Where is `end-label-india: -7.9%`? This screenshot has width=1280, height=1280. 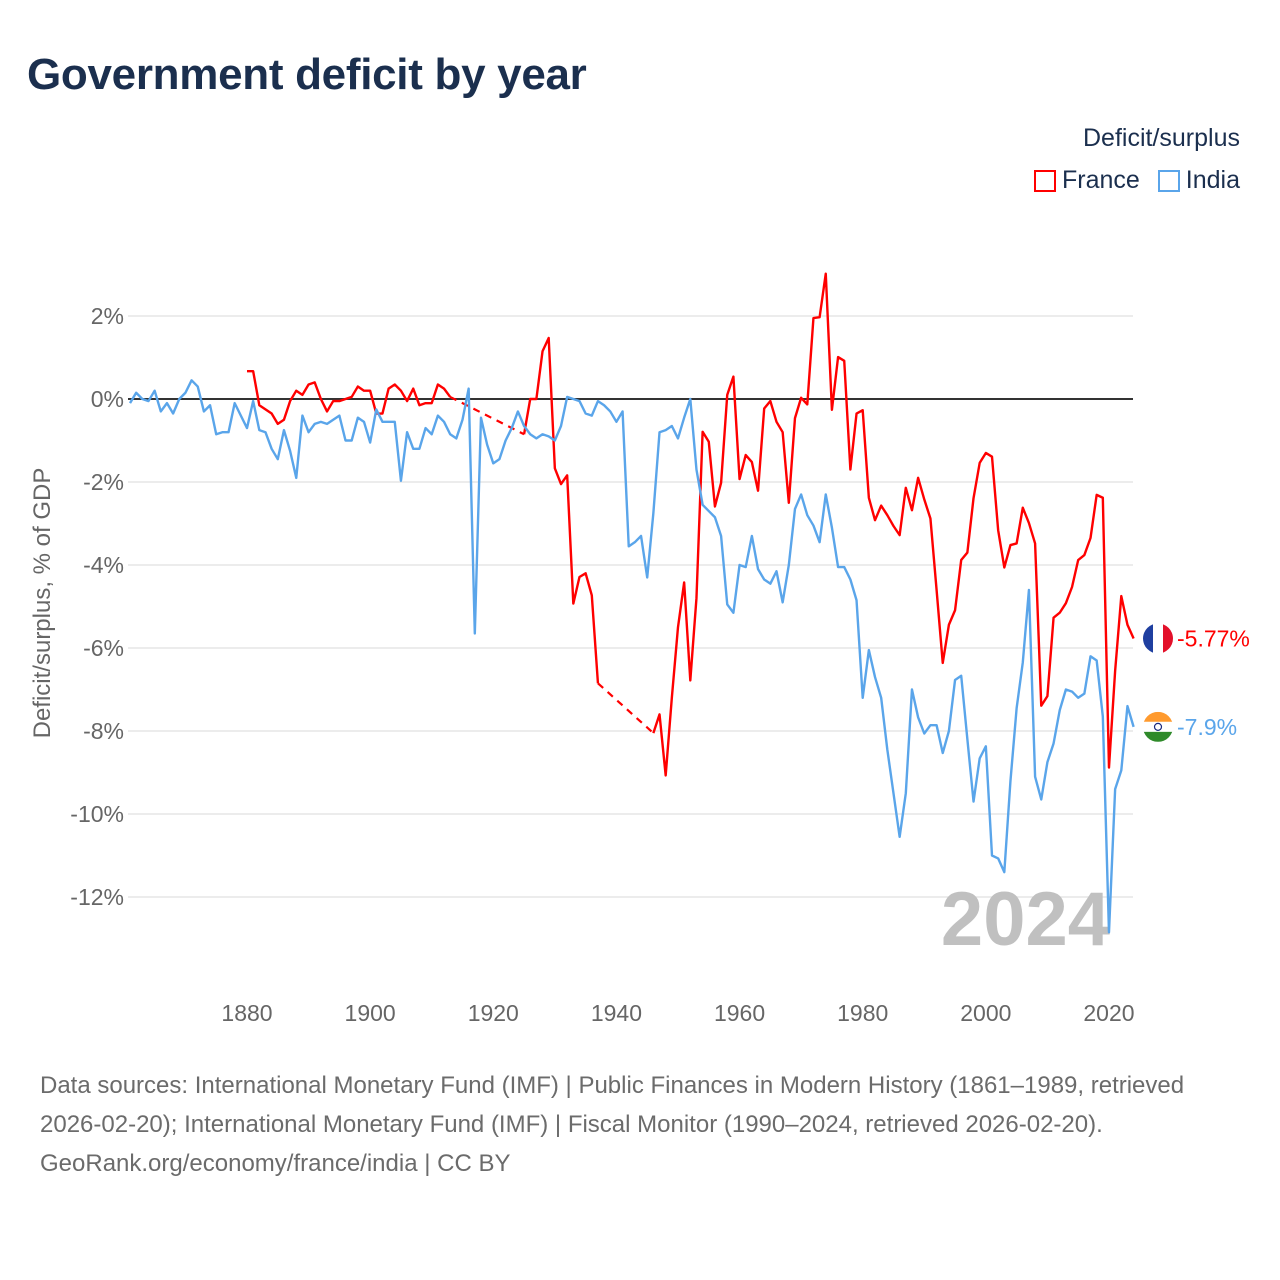 end-label-india: -7.9% is located at coordinates (1207, 727).